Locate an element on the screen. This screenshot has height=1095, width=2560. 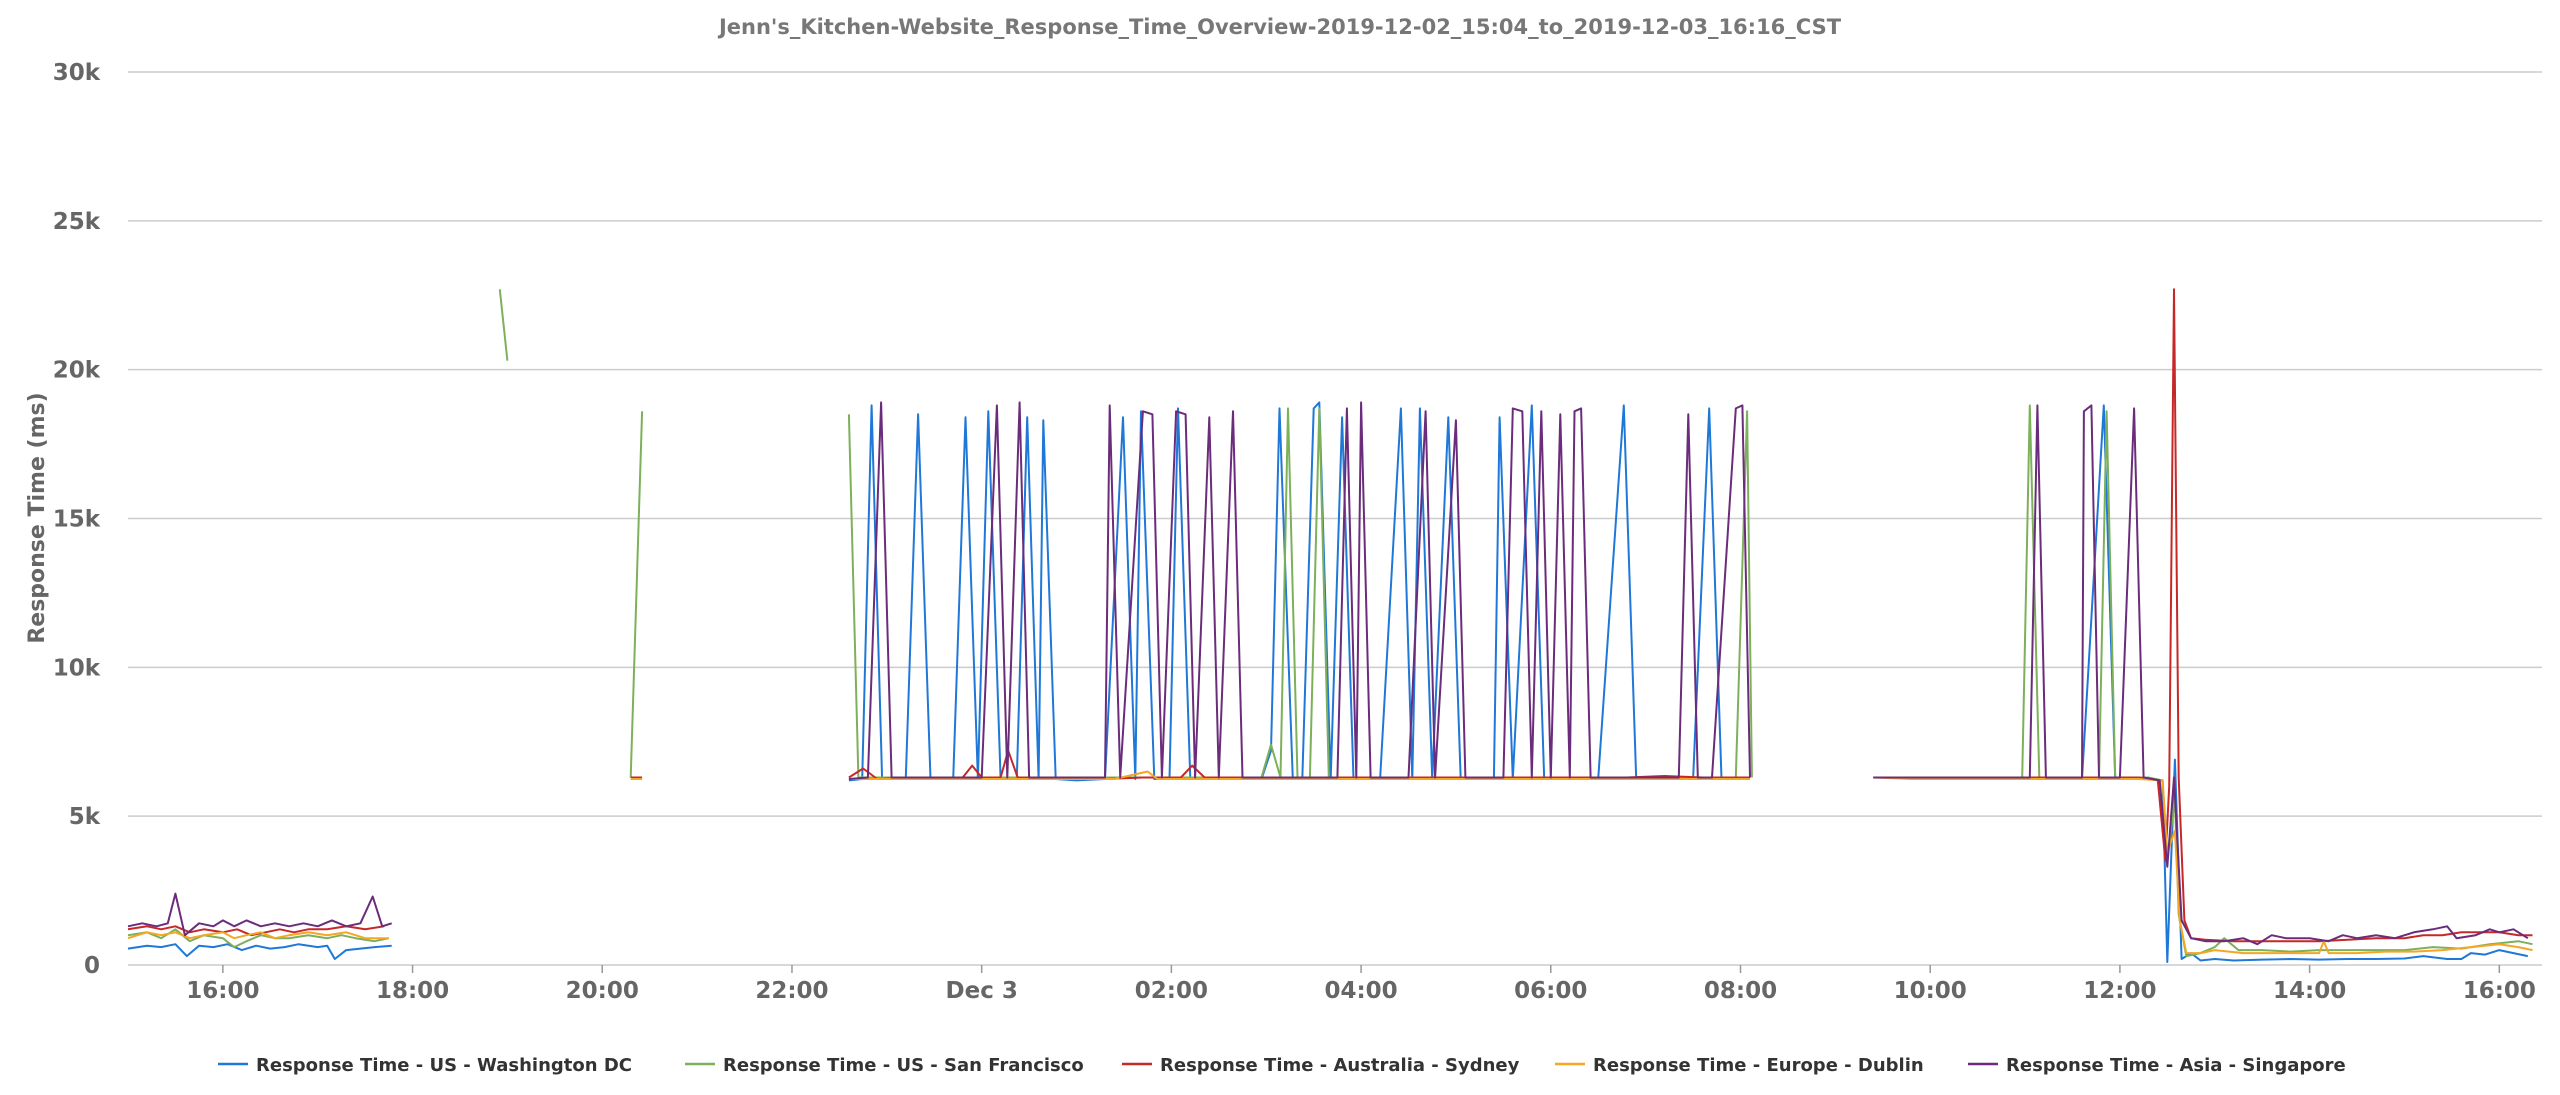
y-tick-label: 0 is located at coordinates (92, 966).